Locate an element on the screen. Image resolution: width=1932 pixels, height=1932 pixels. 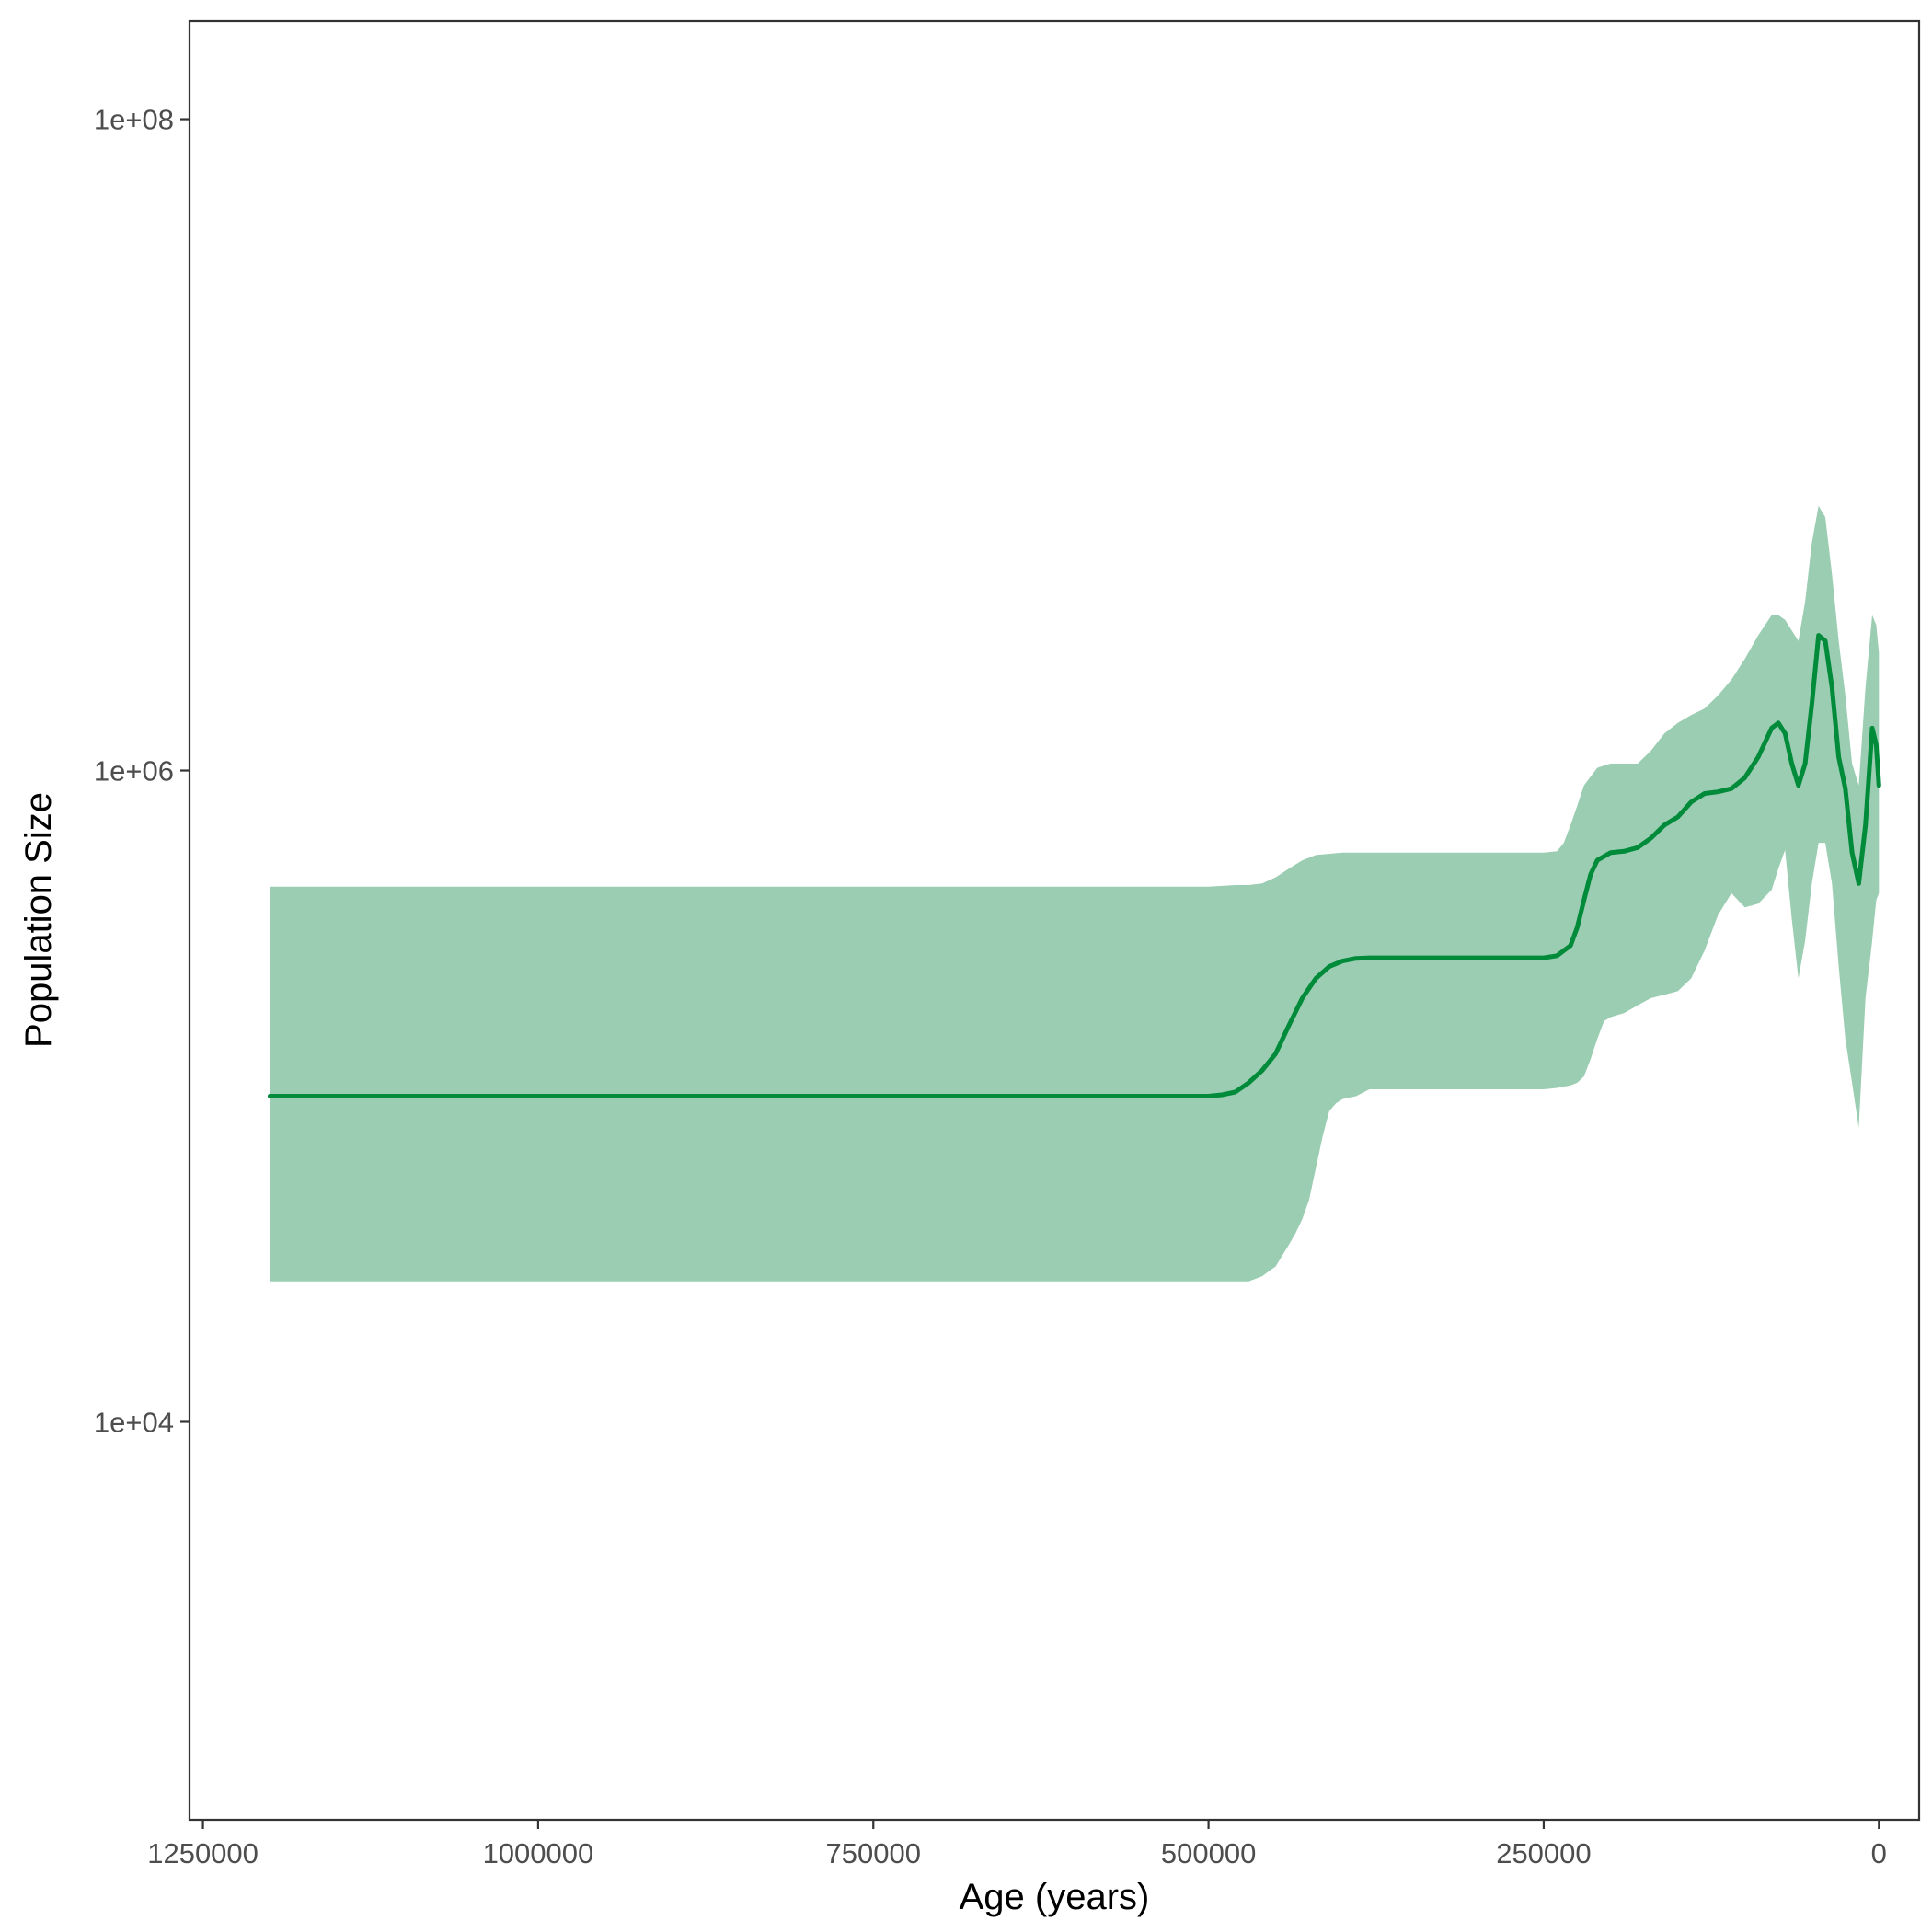
y-axis-title: Population Size is located at coordinates (38, 920).